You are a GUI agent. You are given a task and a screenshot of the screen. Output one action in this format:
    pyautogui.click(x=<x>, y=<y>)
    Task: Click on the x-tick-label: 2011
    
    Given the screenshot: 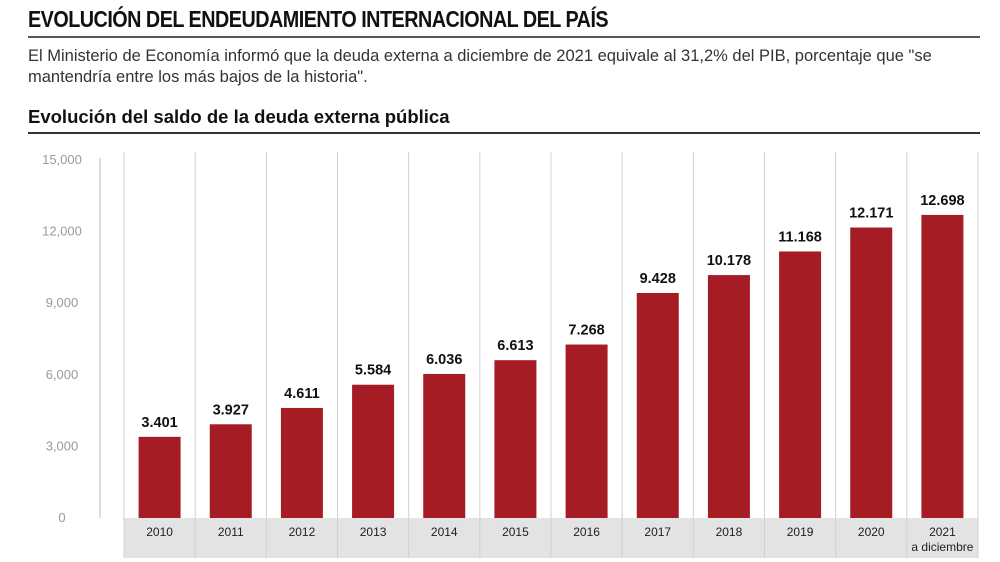 What is the action you would take?
    pyautogui.click(x=231, y=532)
    